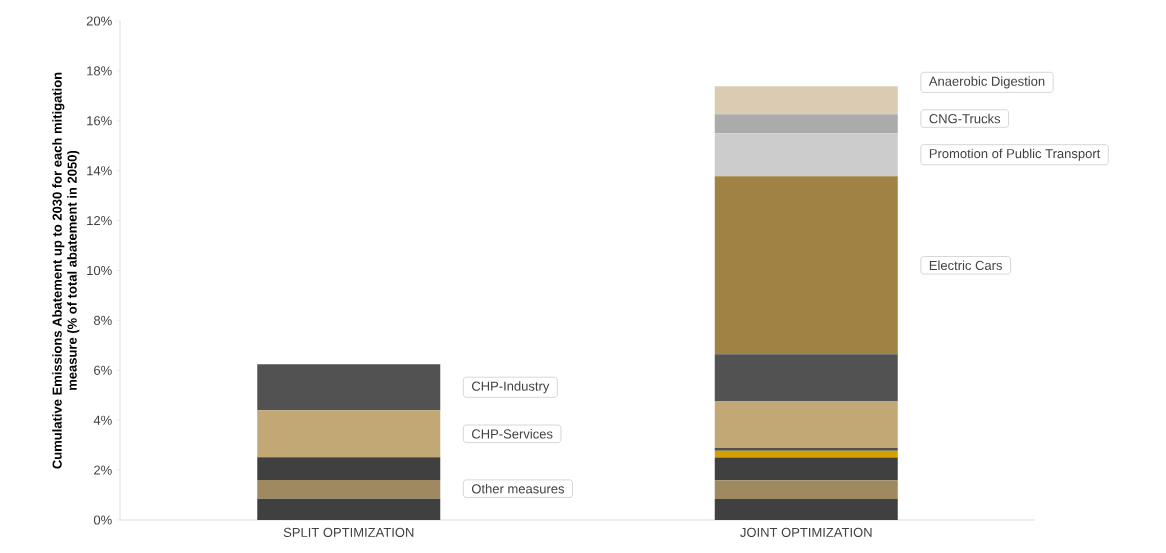 This screenshot has height=553, width=1166. What do you see at coordinates (348, 532) in the screenshot?
I see `x-tick-label: SPLIT OPTIMIZATION` at bounding box center [348, 532].